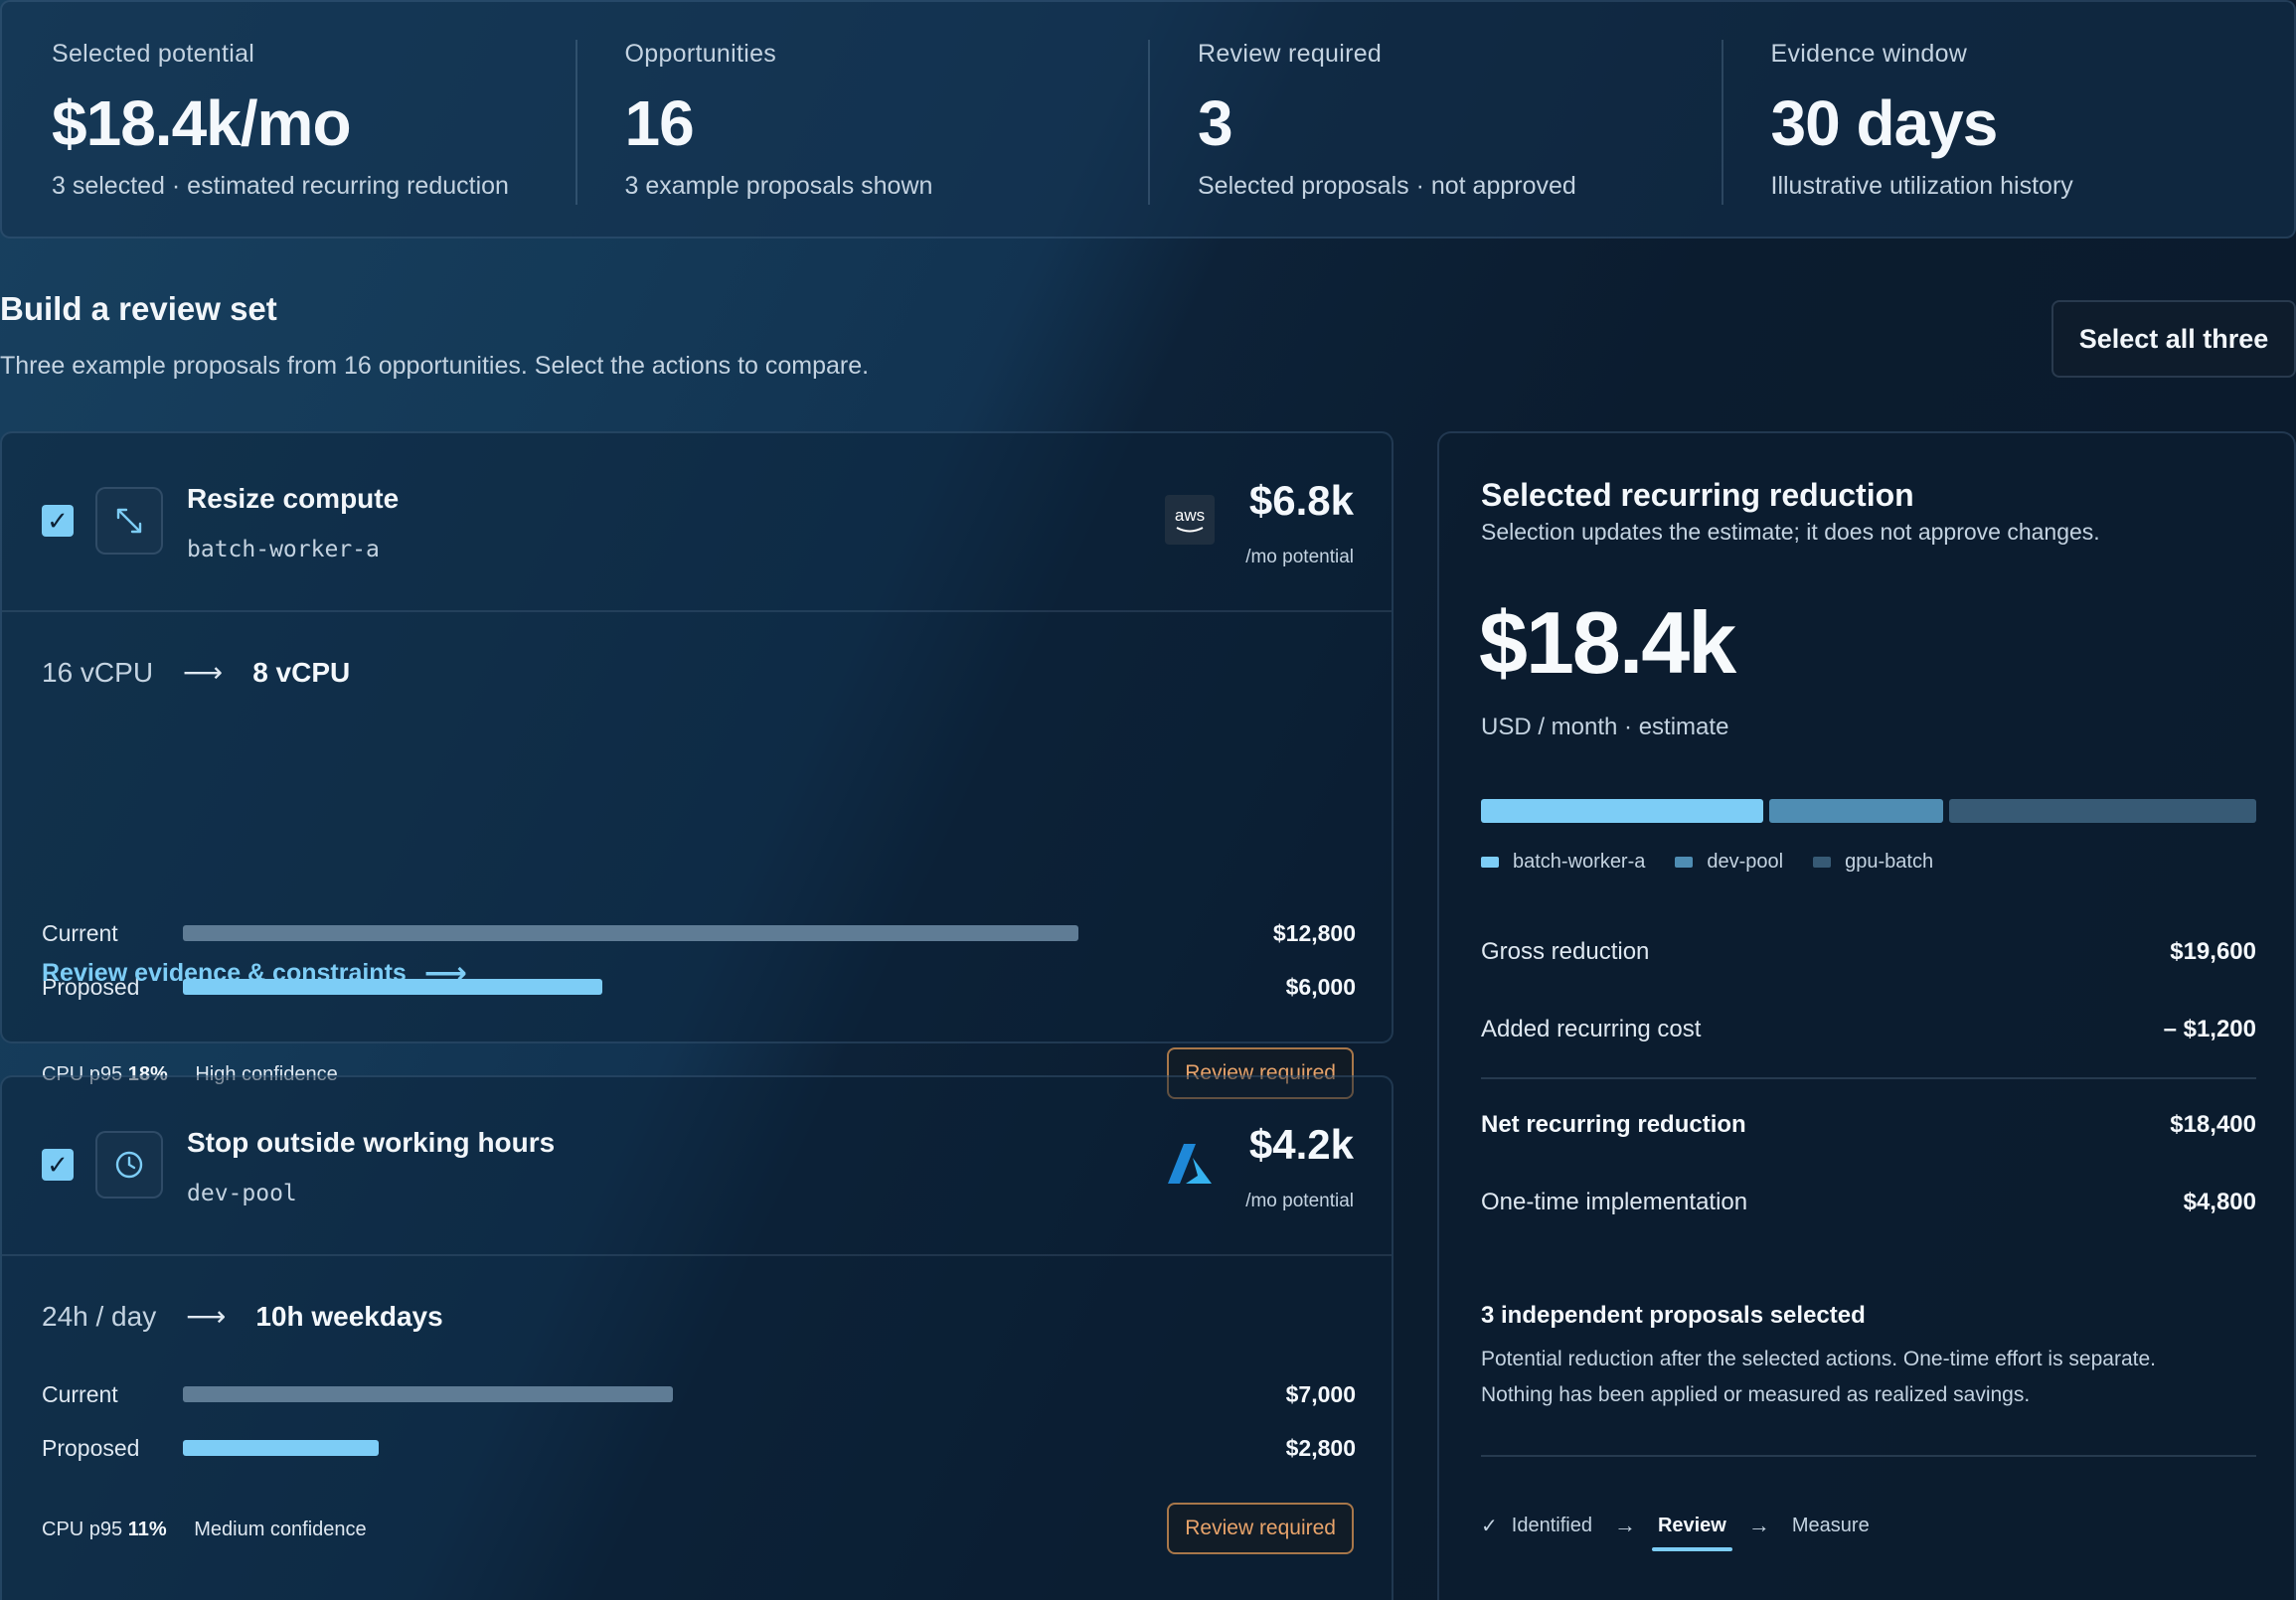 The height and width of the screenshot is (1600, 2296). I want to click on summary-divider, so click(1868, 1078).